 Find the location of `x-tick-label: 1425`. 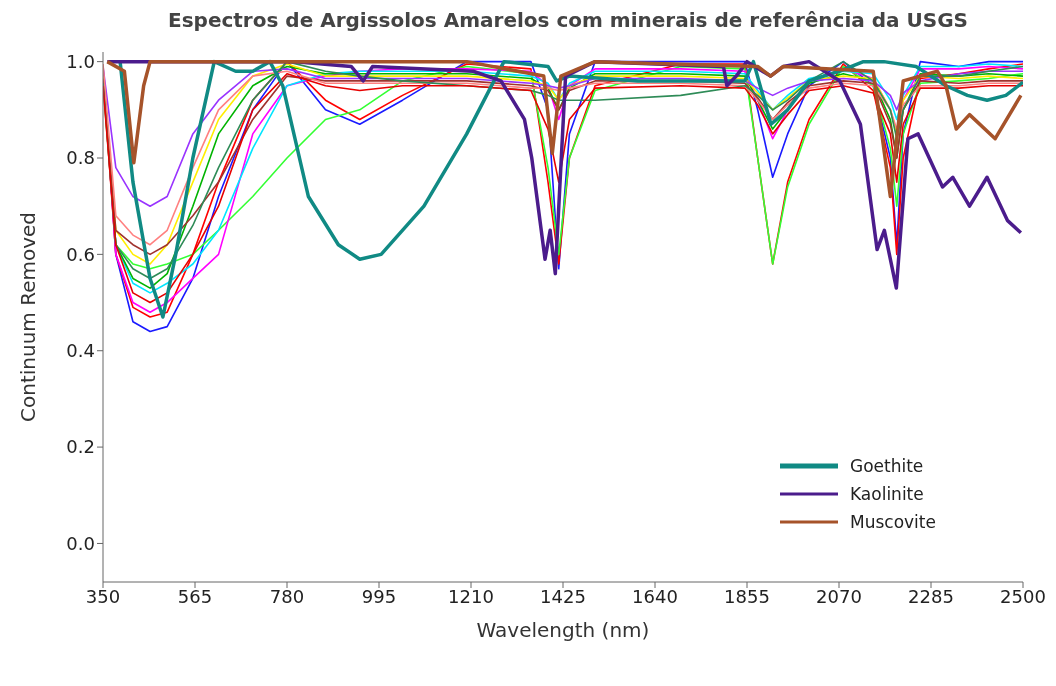

x-tick-label: 1425 is located at coordinates (563, 596).